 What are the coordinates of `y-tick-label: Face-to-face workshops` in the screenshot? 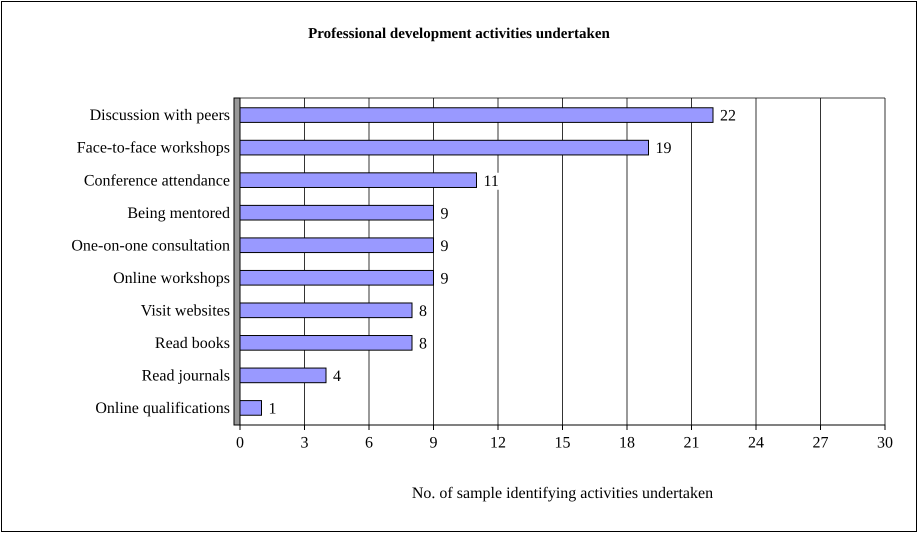 It's located at (153, 148).